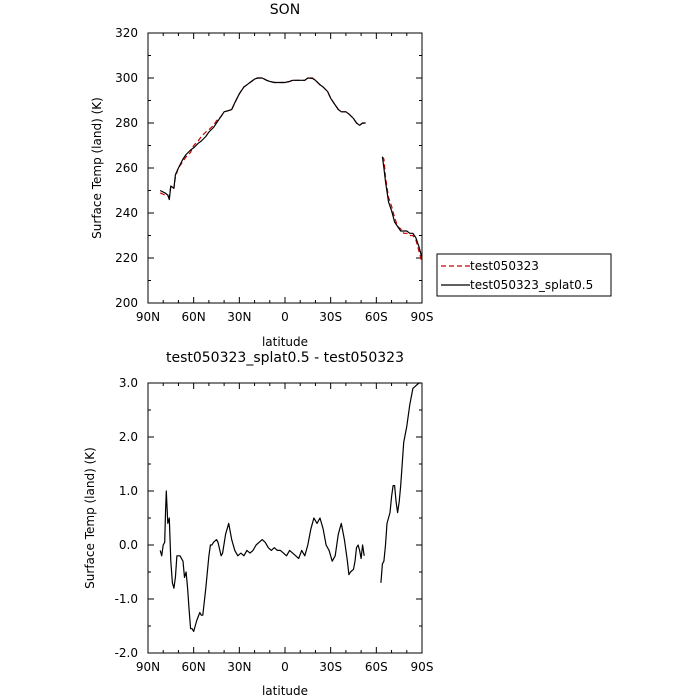 The height and width of the screenshot is (700, 700). Describe the element at coordinates (128, 383) in the screenshot. I see `y-tick-label: 3.0` at that location.